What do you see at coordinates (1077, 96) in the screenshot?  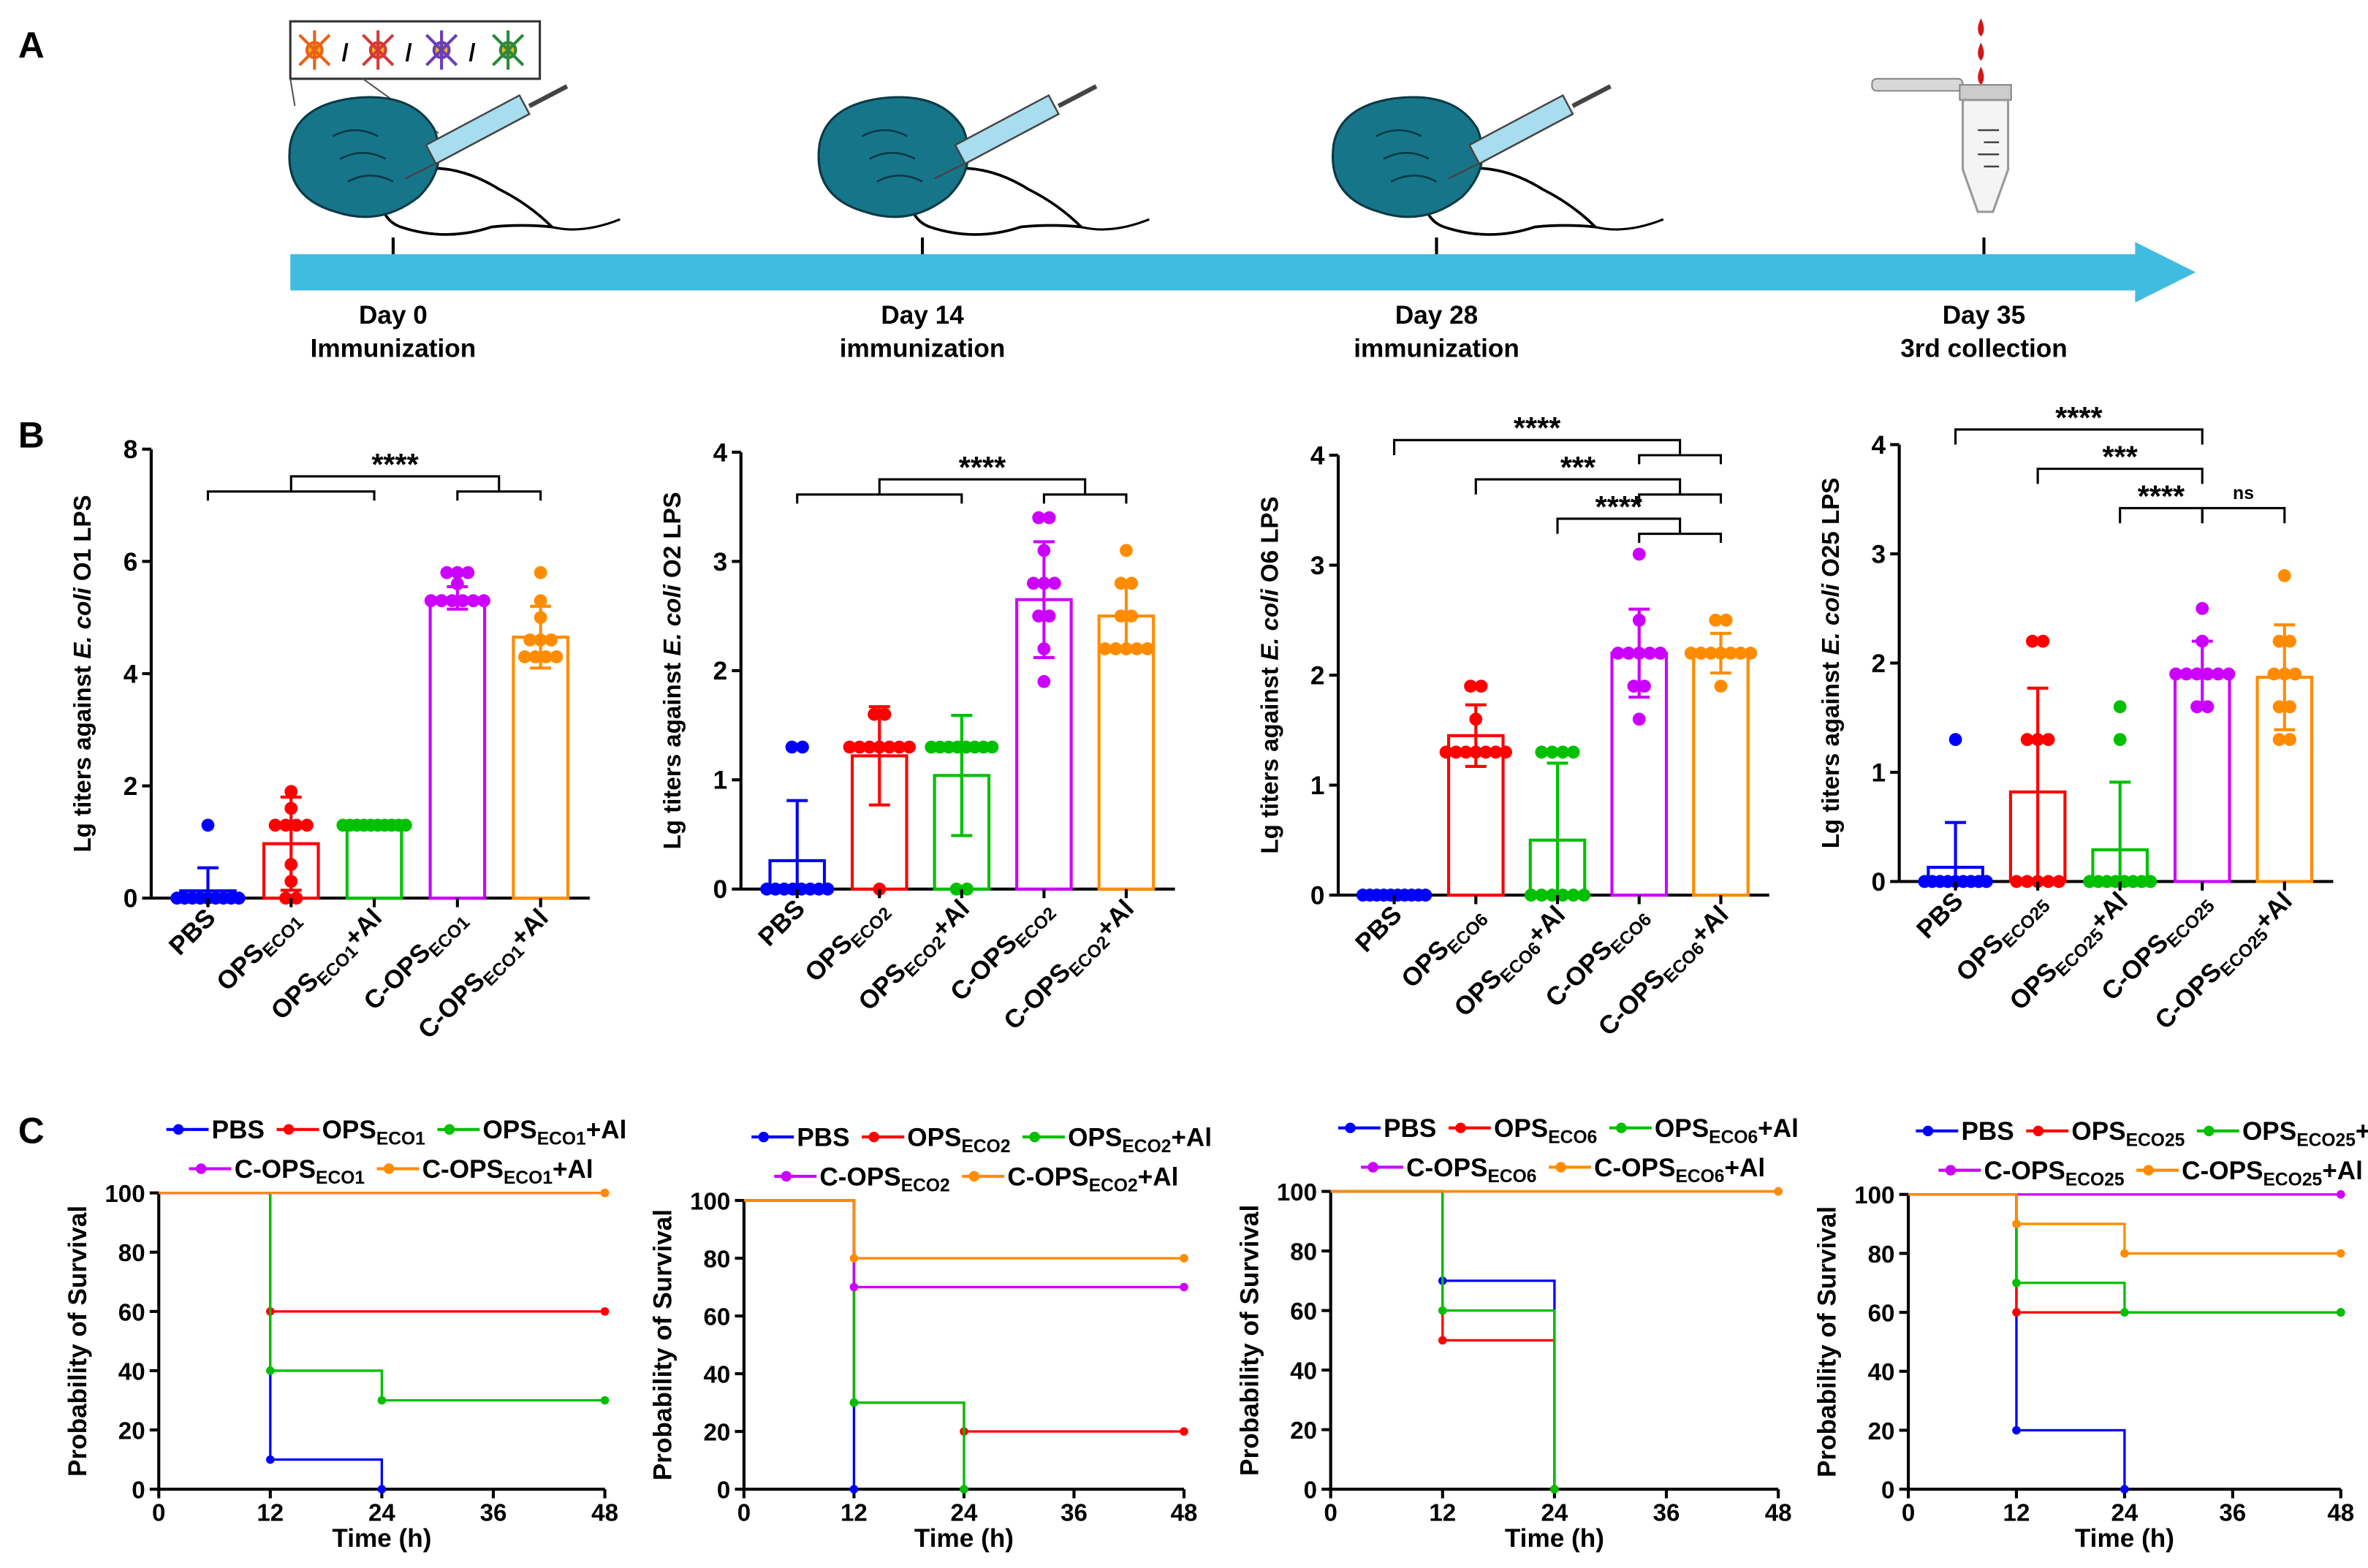 I see `plunger` at bounding box center [1077, 96].